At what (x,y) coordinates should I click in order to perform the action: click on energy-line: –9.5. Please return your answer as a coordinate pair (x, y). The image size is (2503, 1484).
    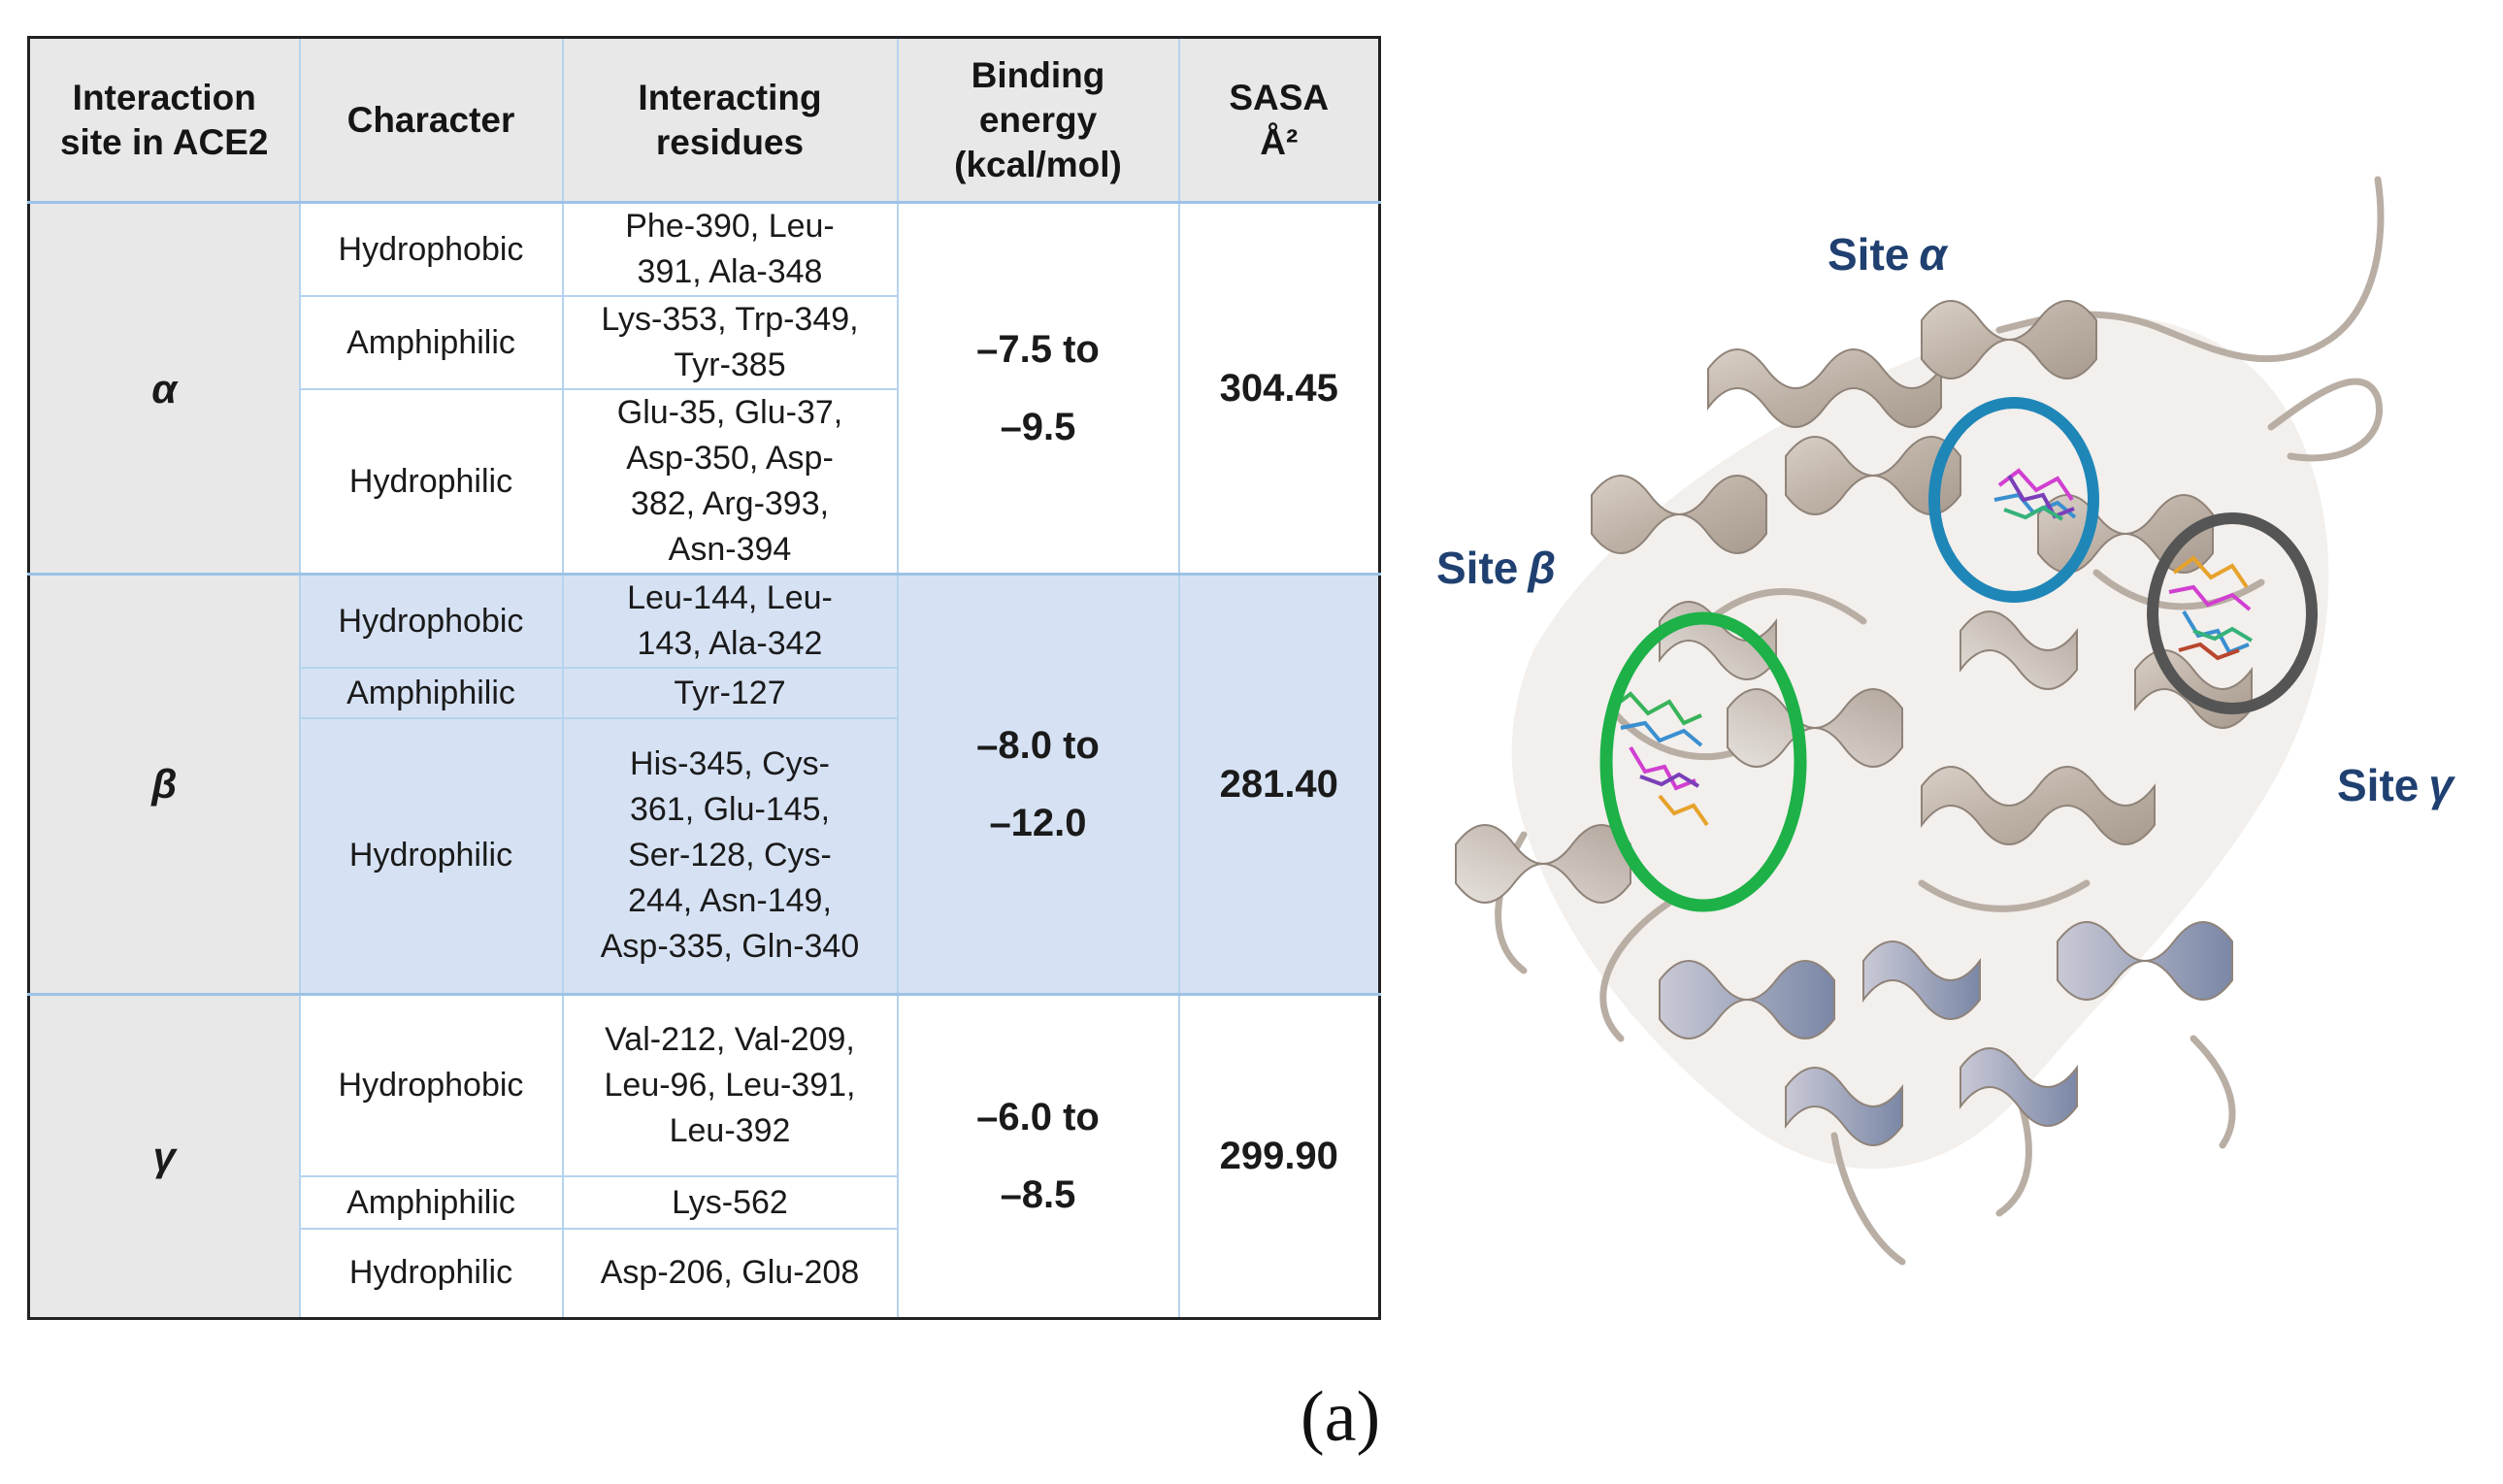
    Looking at the image, I should click on (1038, 427).